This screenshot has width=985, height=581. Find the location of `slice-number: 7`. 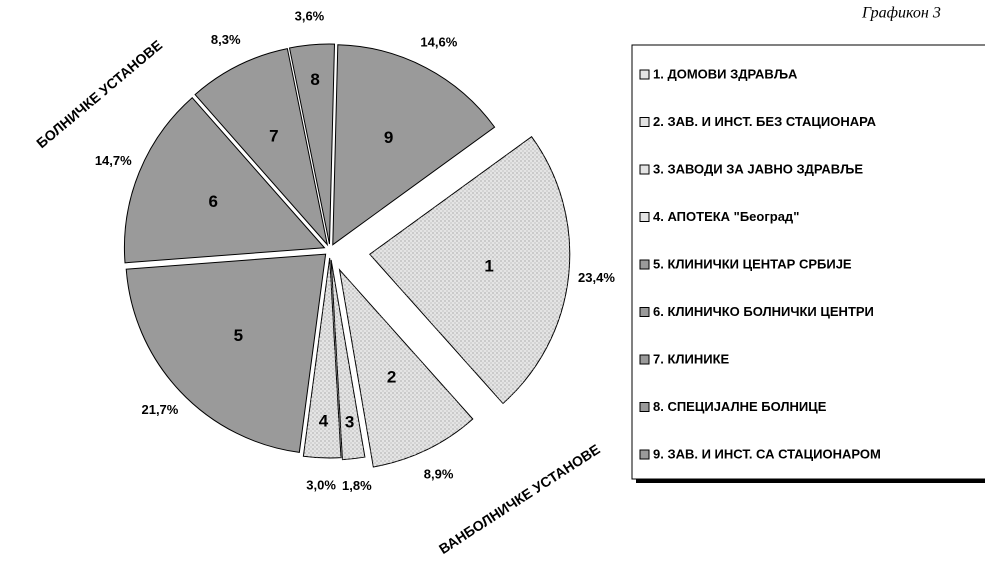

slice-number: 7 is located at coordinates (273, 136).